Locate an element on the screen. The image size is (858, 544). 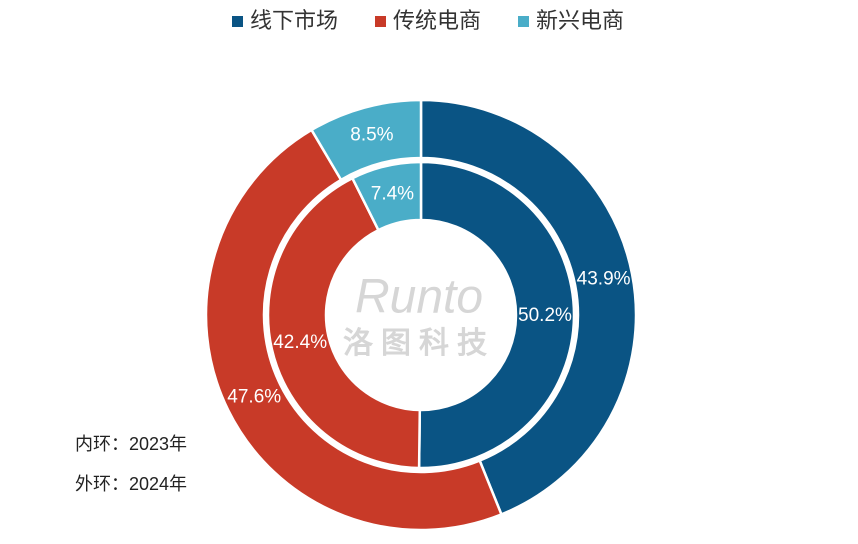
legend-label: 线下市场 is located at coordinates (294, 20).